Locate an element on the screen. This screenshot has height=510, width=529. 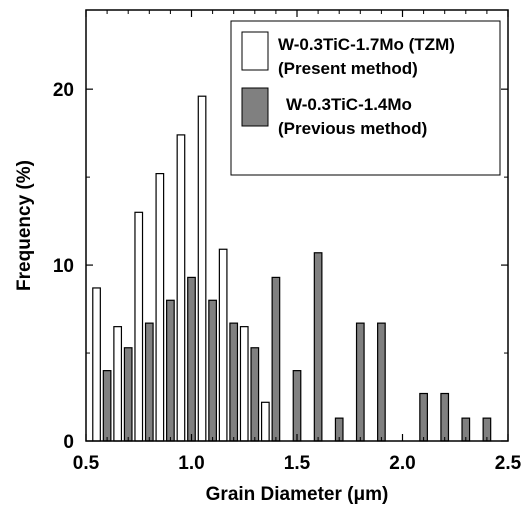
x-tick-label: 1.0 is located at coordinates (191, 463).